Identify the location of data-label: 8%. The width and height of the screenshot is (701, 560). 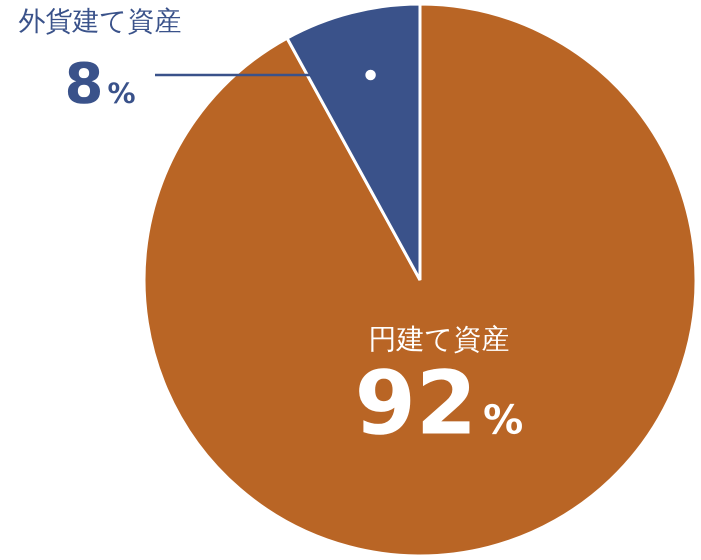
(100, 84).